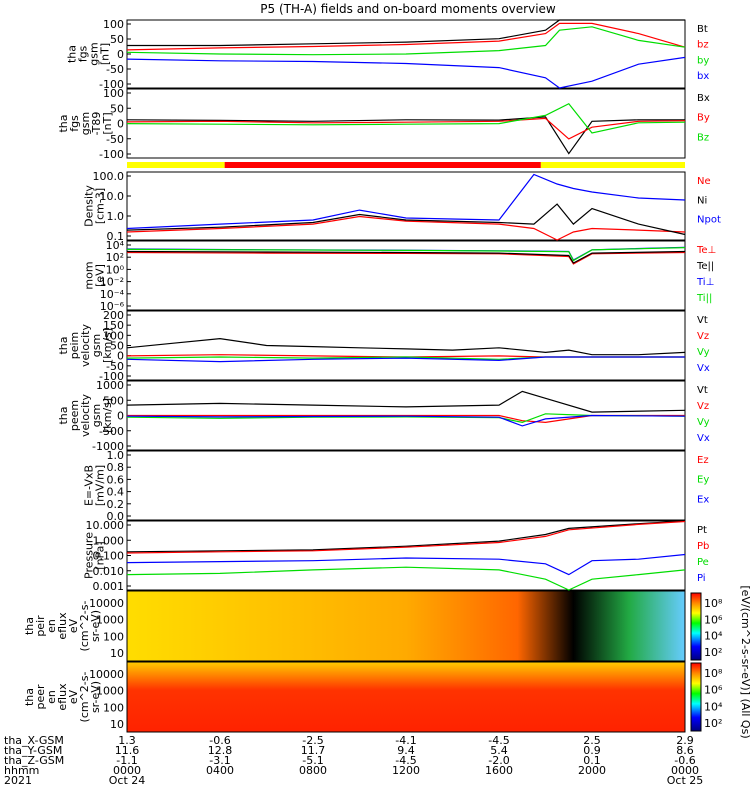 This screenshot has width=750, height=800. I want to click on legend-entry: Te||, so click(705, 266).